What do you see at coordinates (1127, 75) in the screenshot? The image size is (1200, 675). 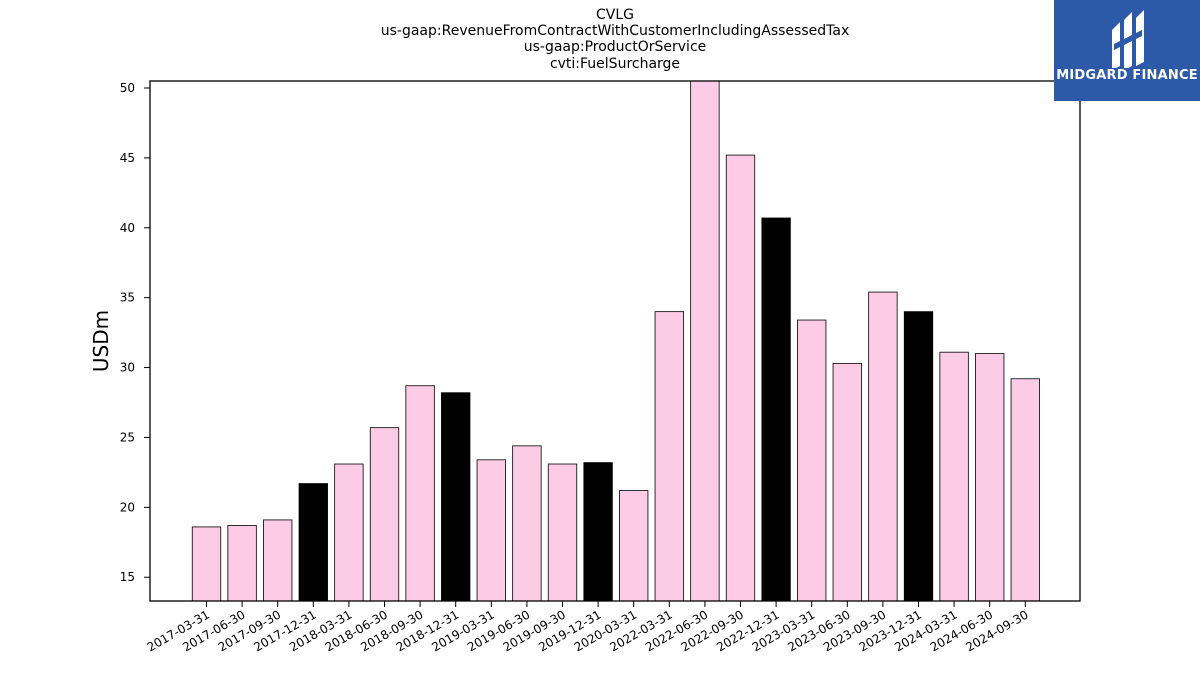 I see `logo-text: MIDGARD FINANCE` at bounding box center [1127, 75].